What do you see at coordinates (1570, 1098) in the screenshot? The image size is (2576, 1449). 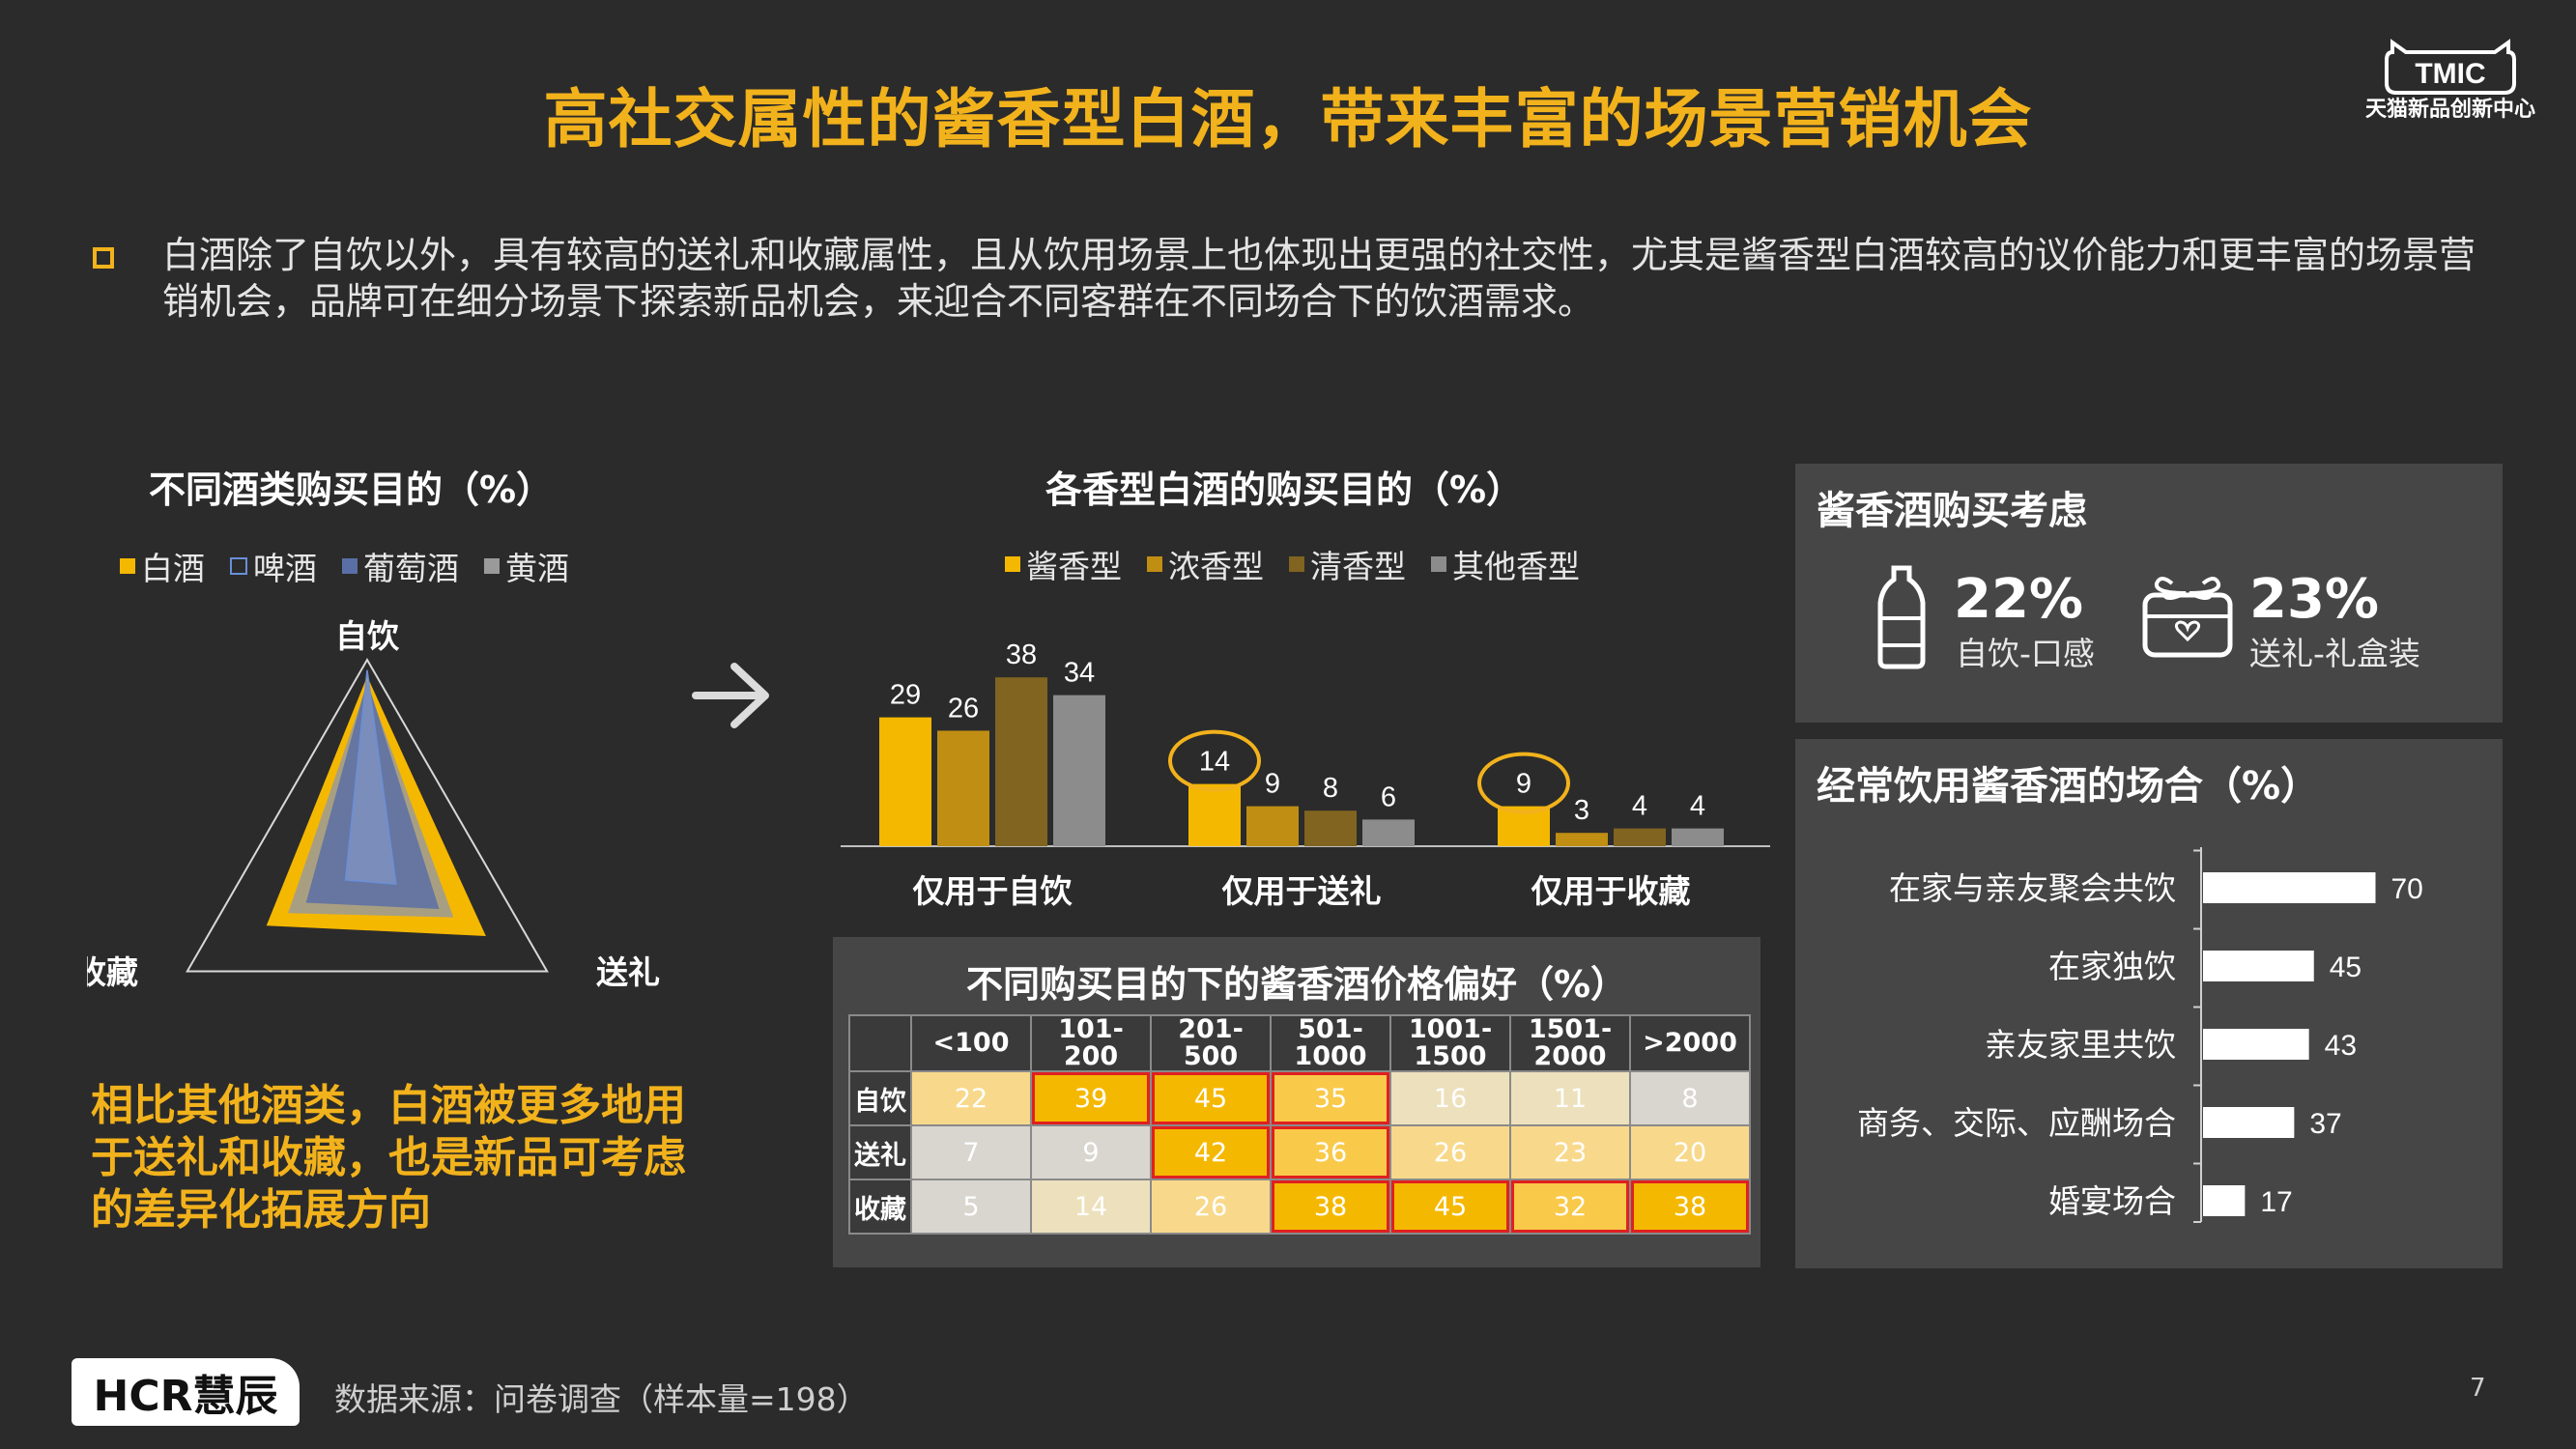 I see `table-cell: 11` at bounding box center [1570, 1098].